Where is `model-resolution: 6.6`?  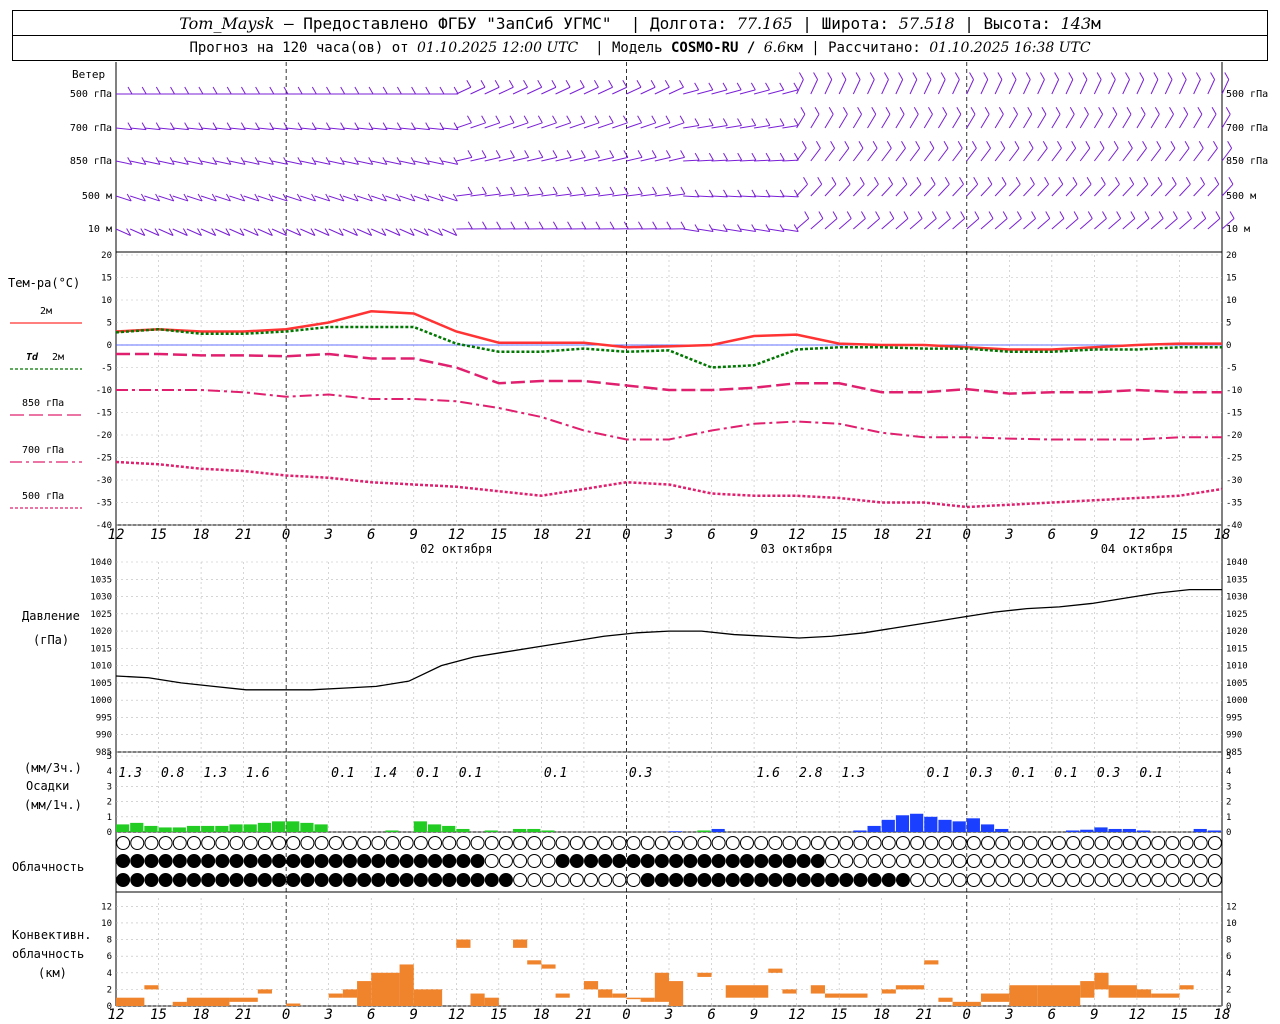 model-resolution: 6.6 is located at coordinates (774, 48).